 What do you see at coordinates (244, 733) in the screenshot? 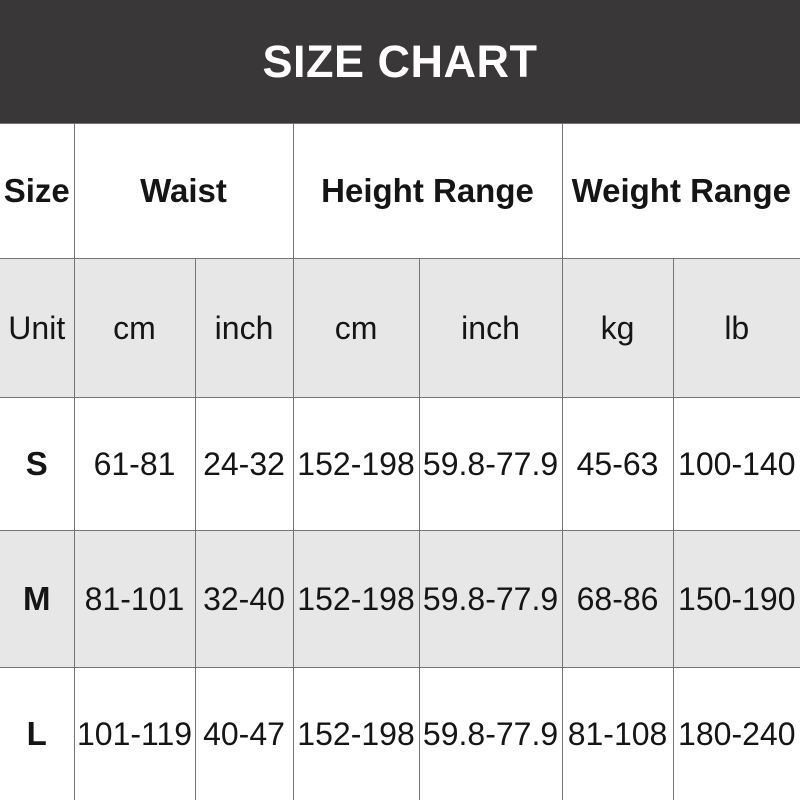
I see `cell-l-waist-inch: 40-47` at bounding box center [244, 733].